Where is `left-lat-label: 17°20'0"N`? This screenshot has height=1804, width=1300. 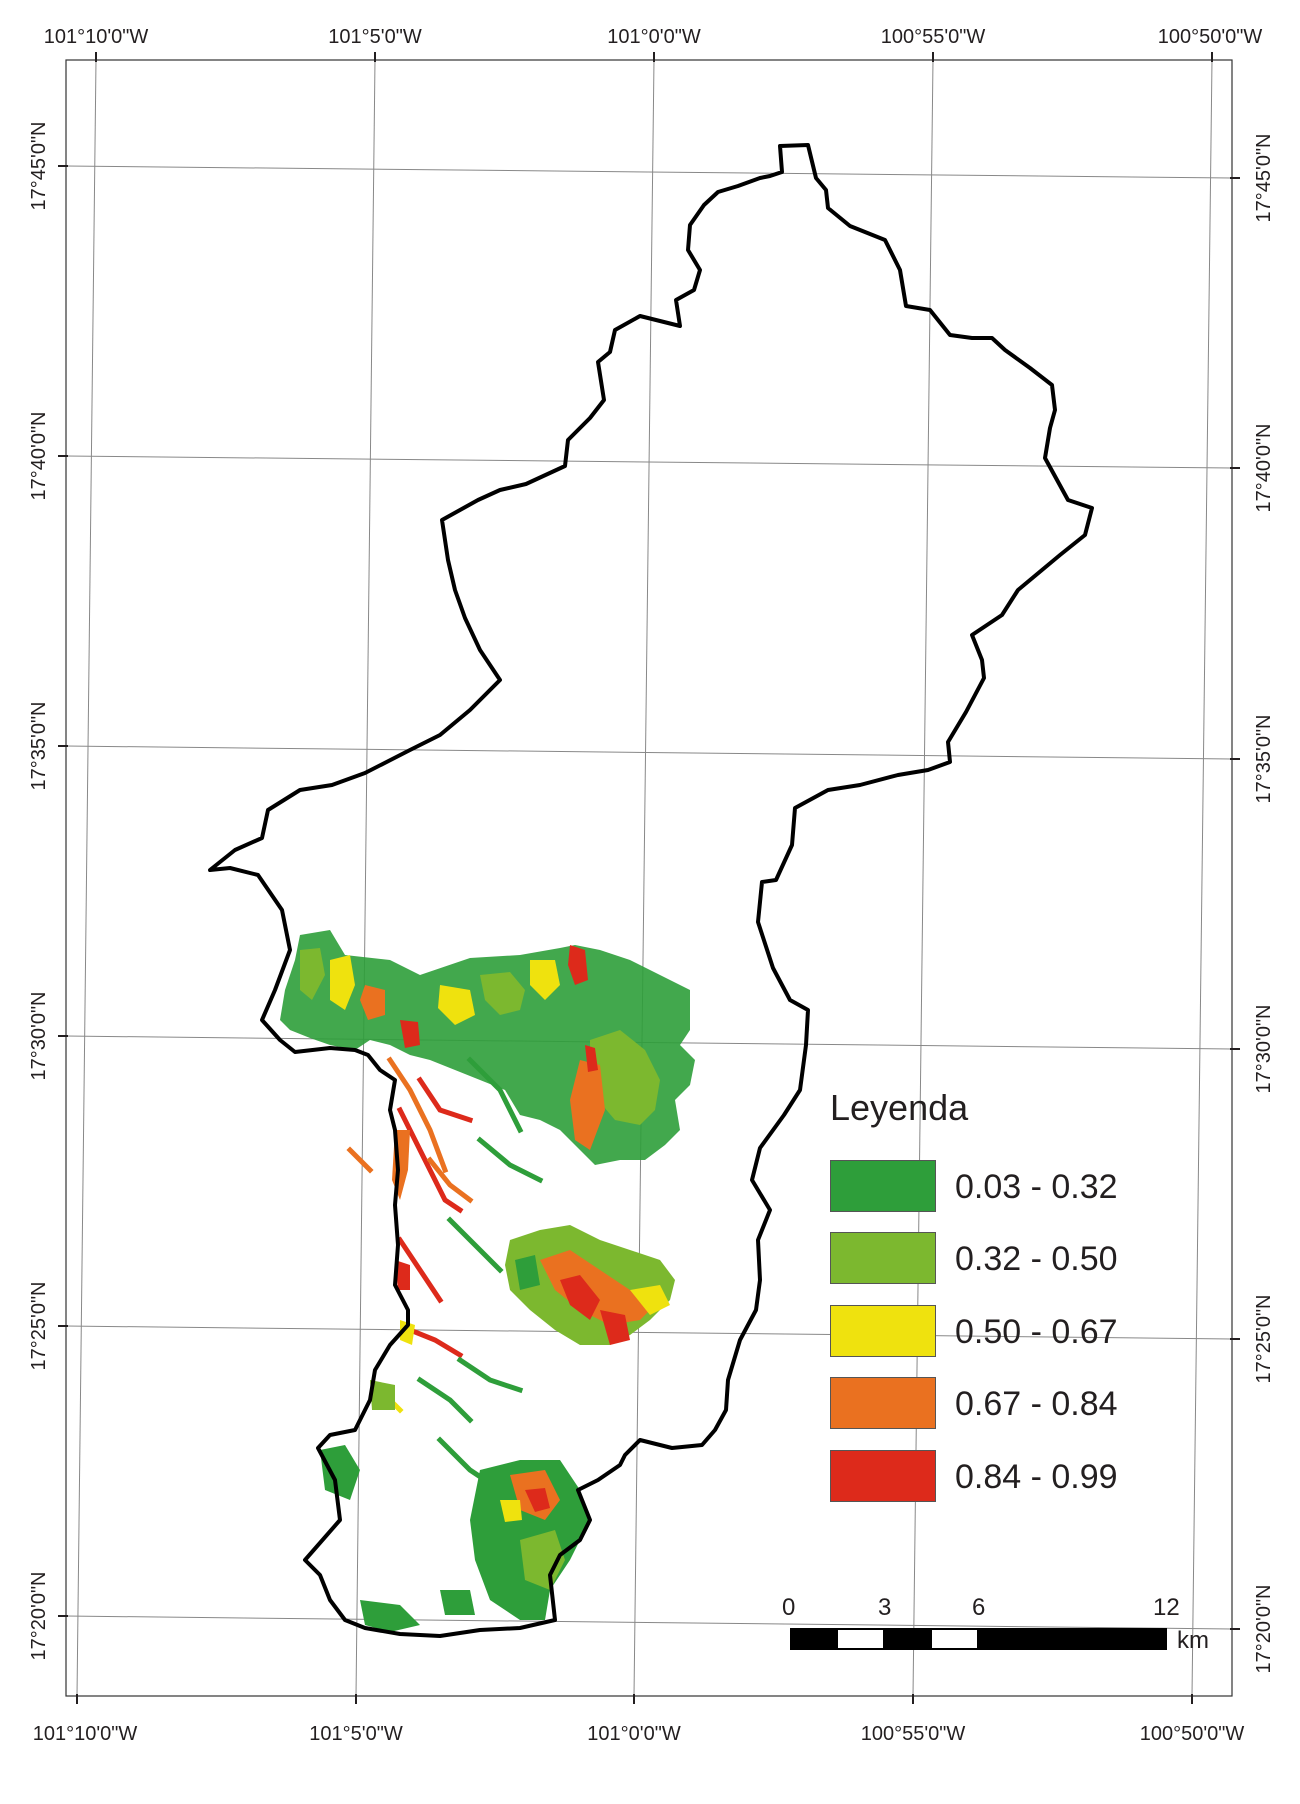 left-lat-label: 17°20'0"N is located at coordinates (39, 1616).